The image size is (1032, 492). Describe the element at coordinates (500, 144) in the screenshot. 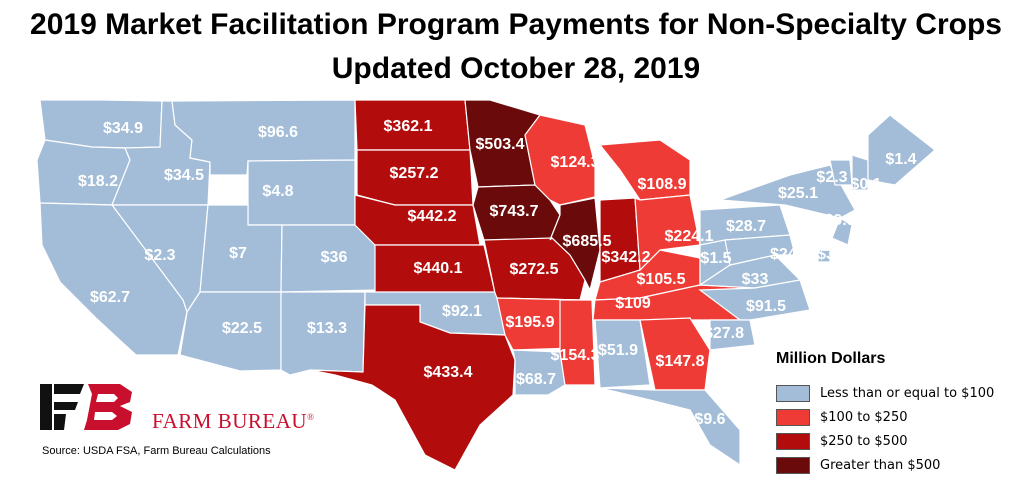

I see `state-value-label-mn: $503.4` at that location.